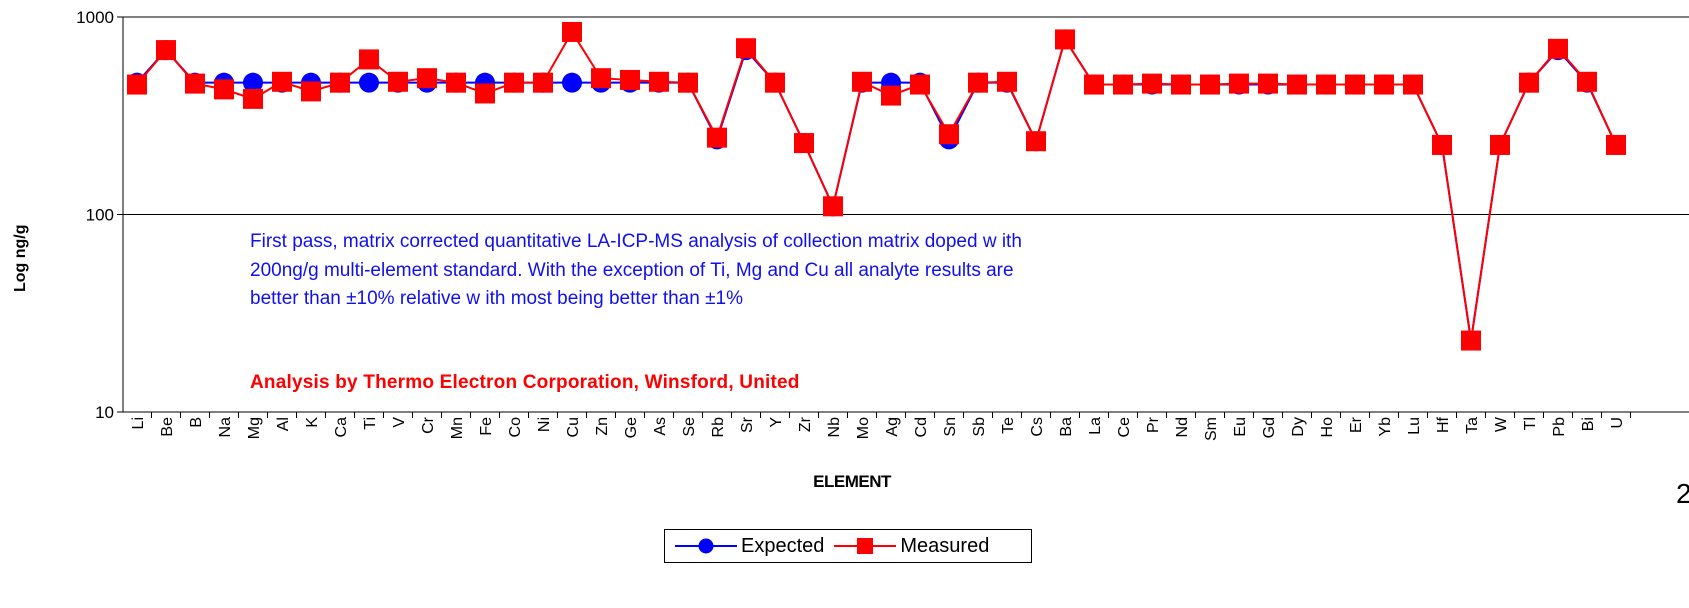 Image resolution: width=1689 pixels, height=608 pixels. Describe the element at coordinates (486, 426) in the screenshot. I see `x-tick-label: Fe` at that location.